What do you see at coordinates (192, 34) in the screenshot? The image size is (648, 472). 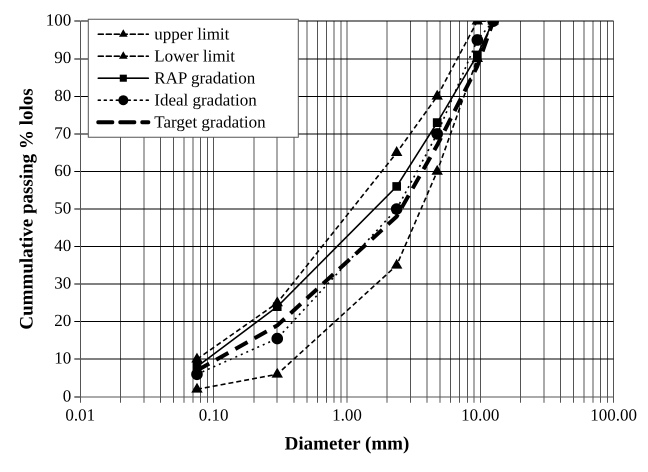 I see `legend-label: upper limit` at bounding box center [192, 34].